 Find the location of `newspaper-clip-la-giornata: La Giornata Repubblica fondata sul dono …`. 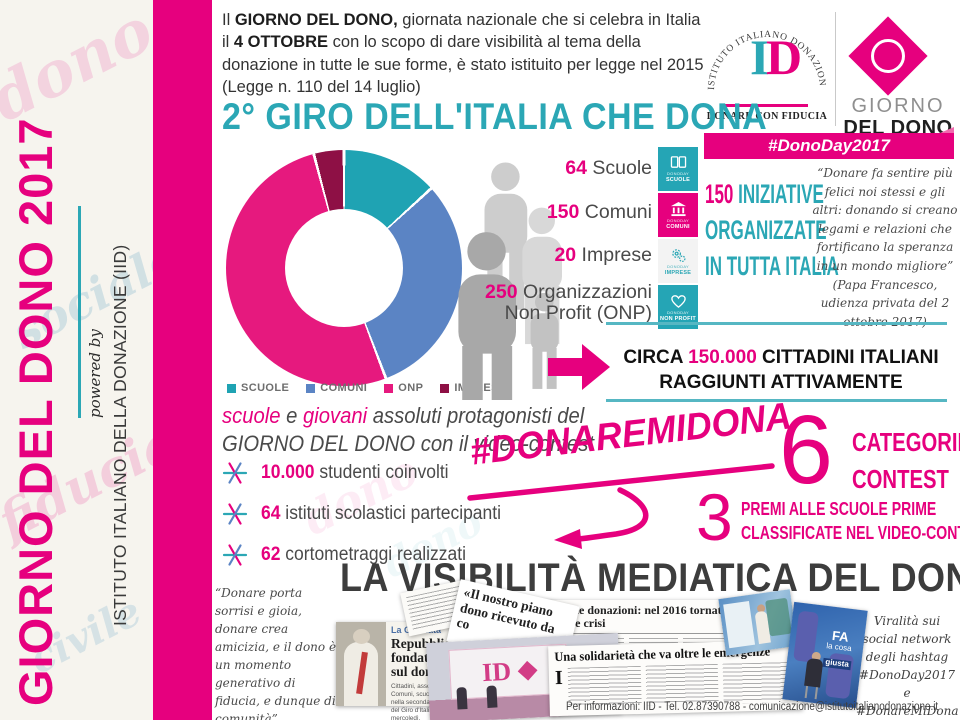

newspaper-clip-la-giornata: La Giornata Repubblica fondata sul dono … is located at coordinates (402, 671).